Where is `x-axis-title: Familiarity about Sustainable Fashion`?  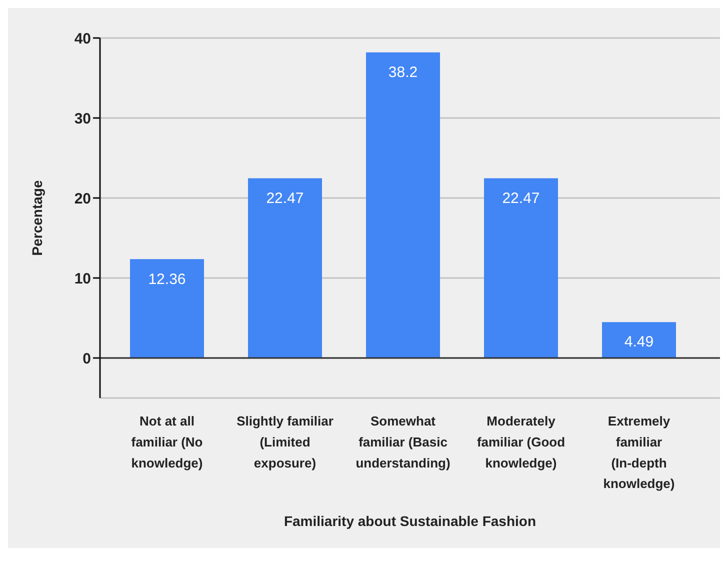 x-axis-title: Familiarity about Sustainable Fashion is located at coordinates (410, 521).